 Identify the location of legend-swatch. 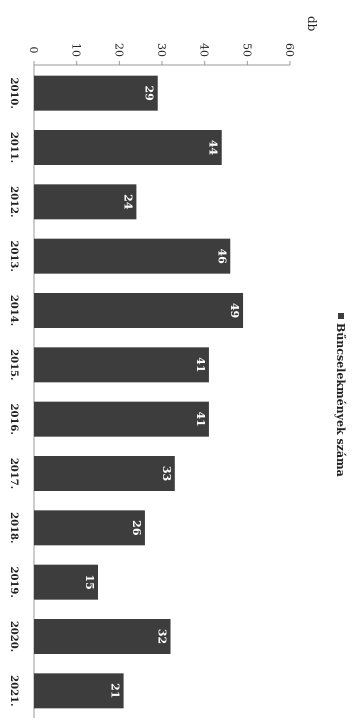
(341, 316).